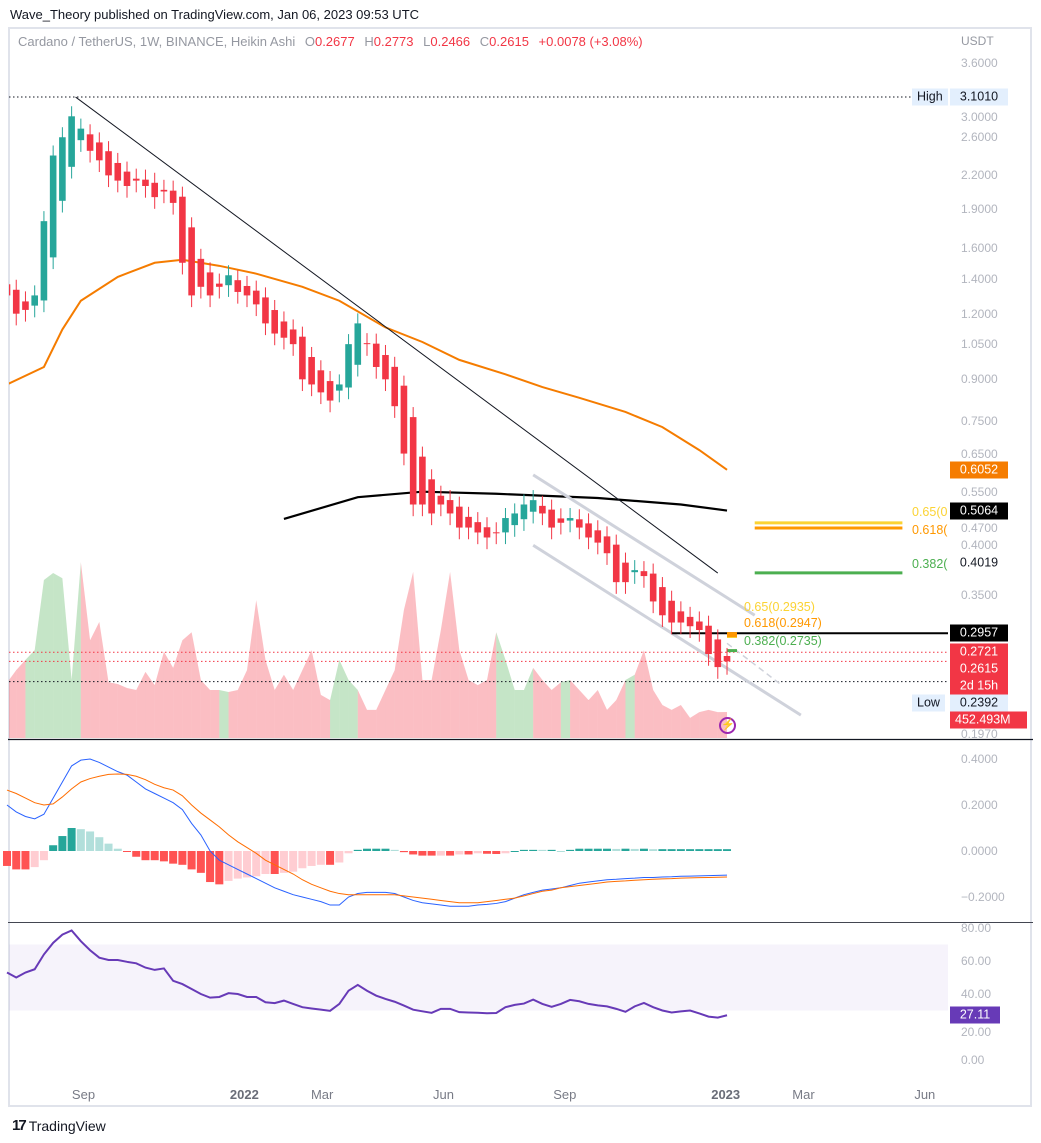 Image resolution: width=1041 pixels, height=1143 pixels. What do you see at coordinates (979, 669) in the screenshot?
I see `price-badge: 0.2615` at bounding box center [979, 669].